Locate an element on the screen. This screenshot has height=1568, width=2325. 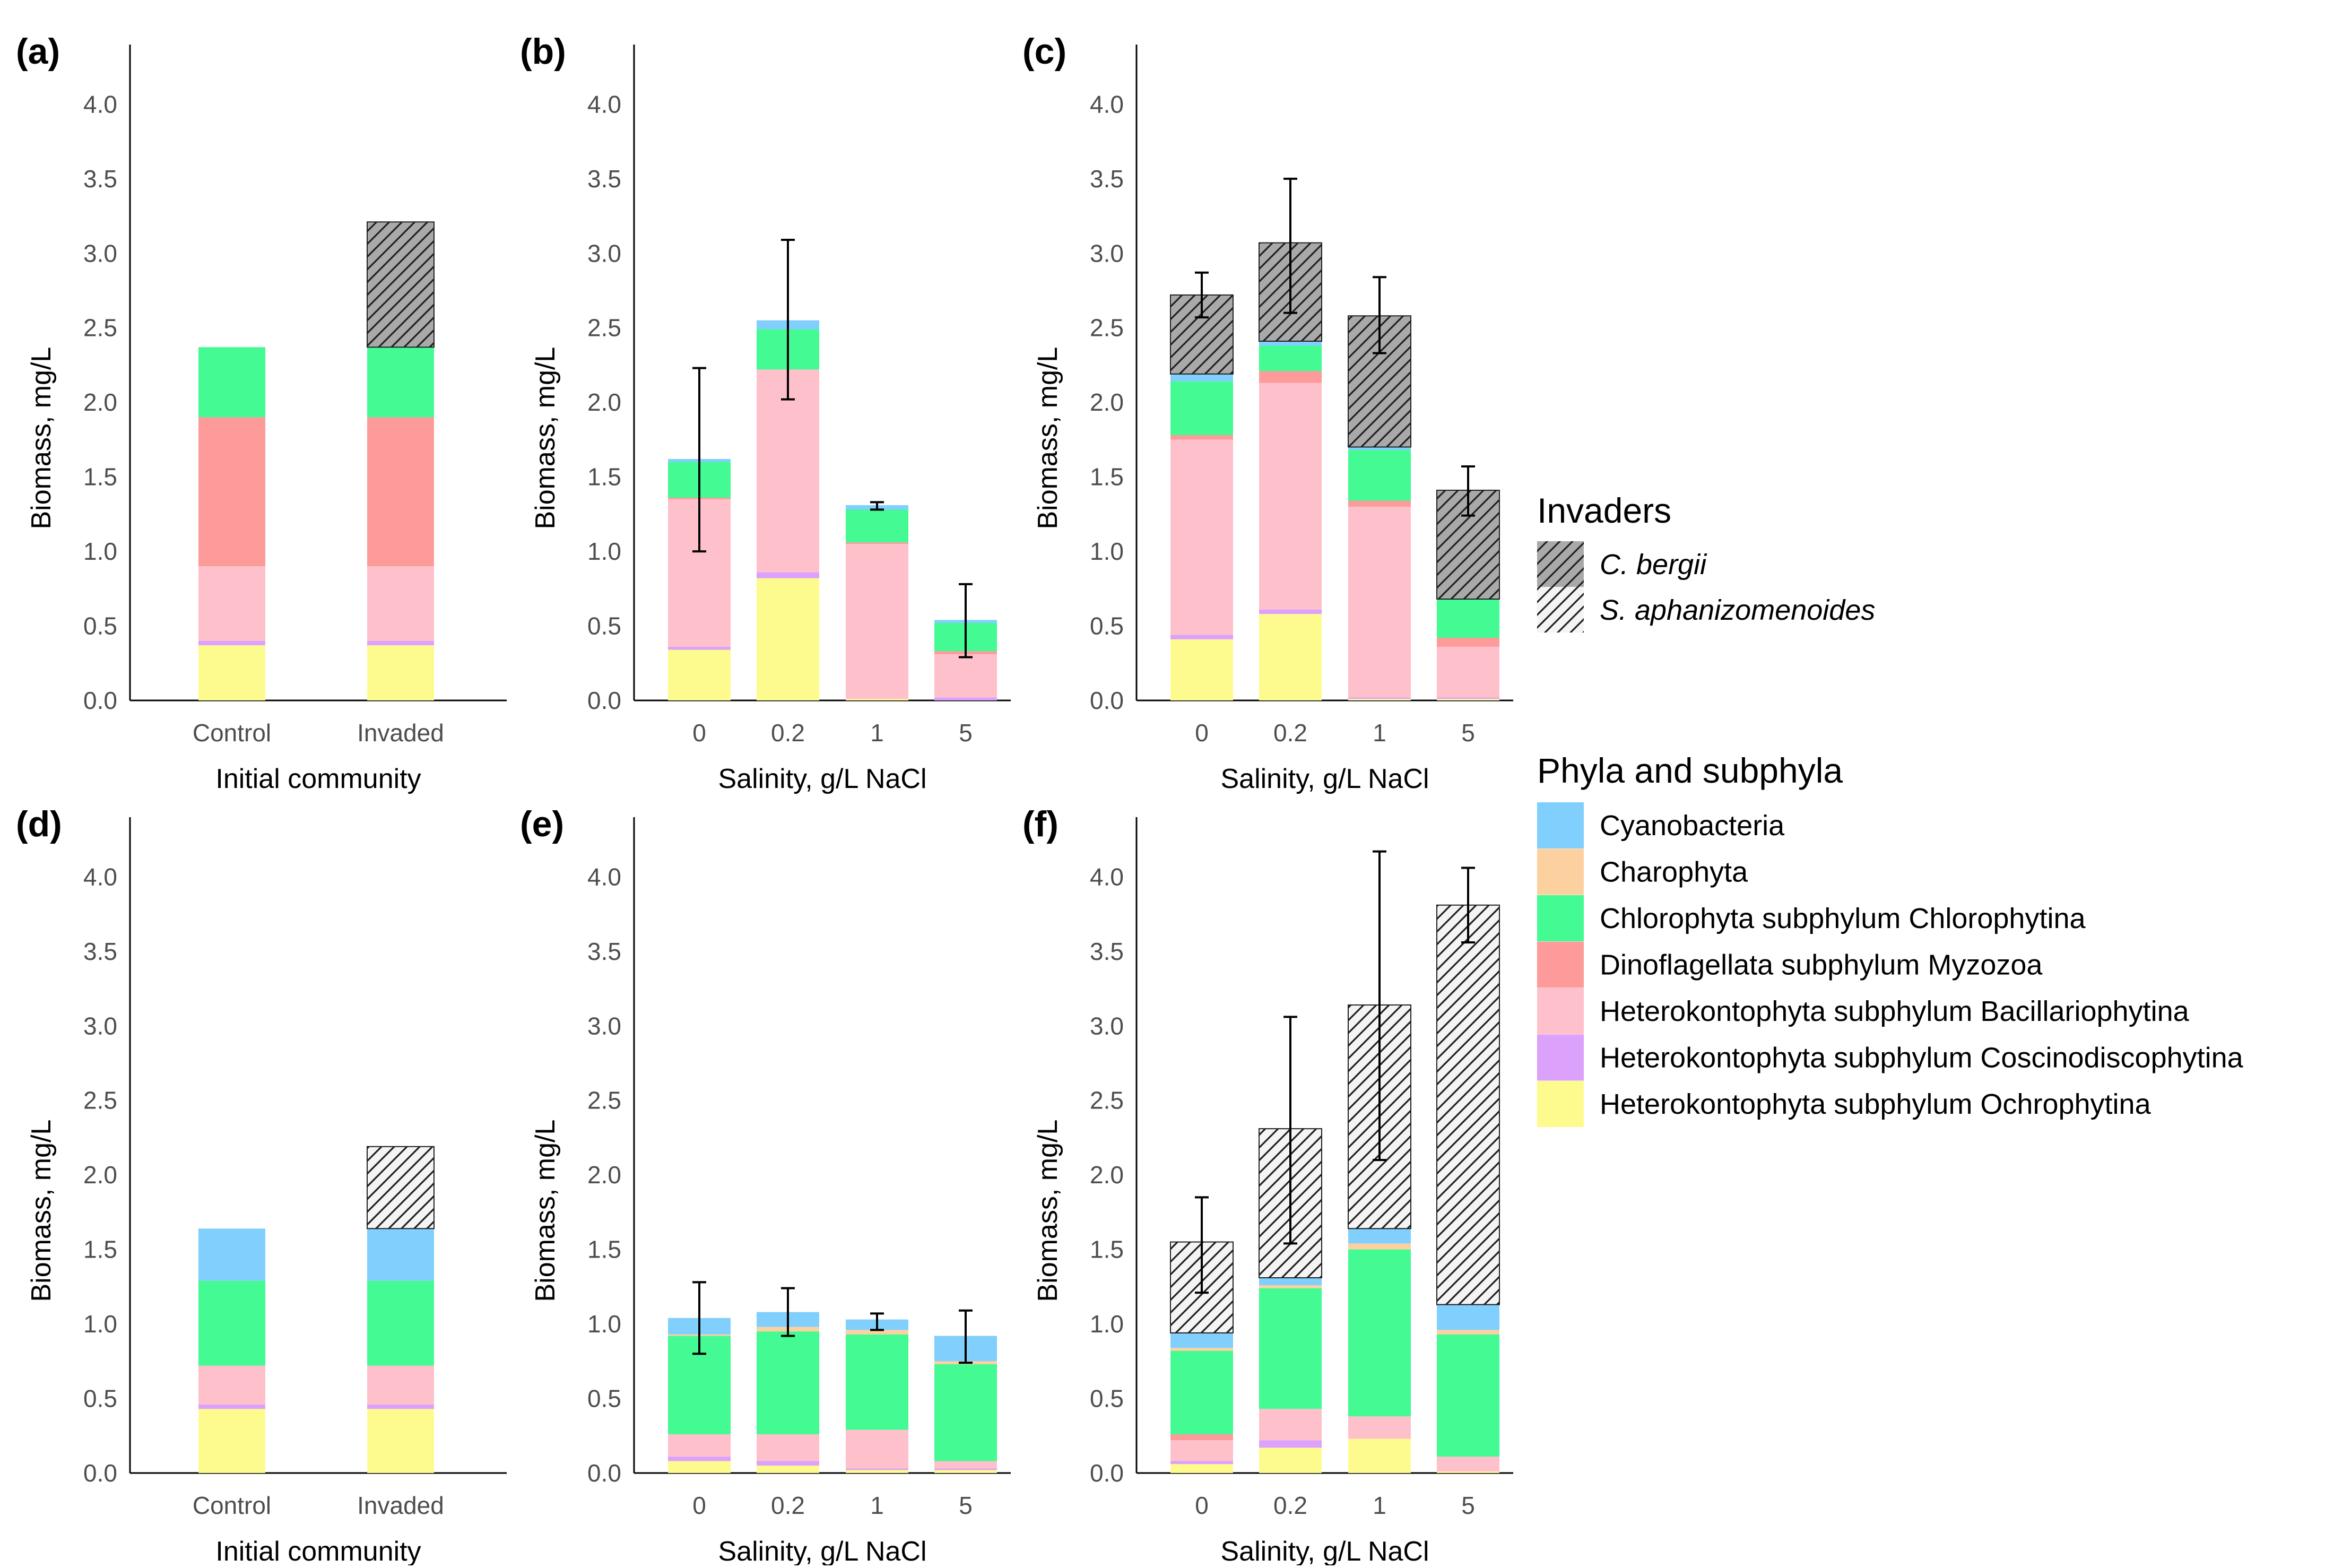
y-tick-label-d: 0.0 is located at coordinates (100, 1473).